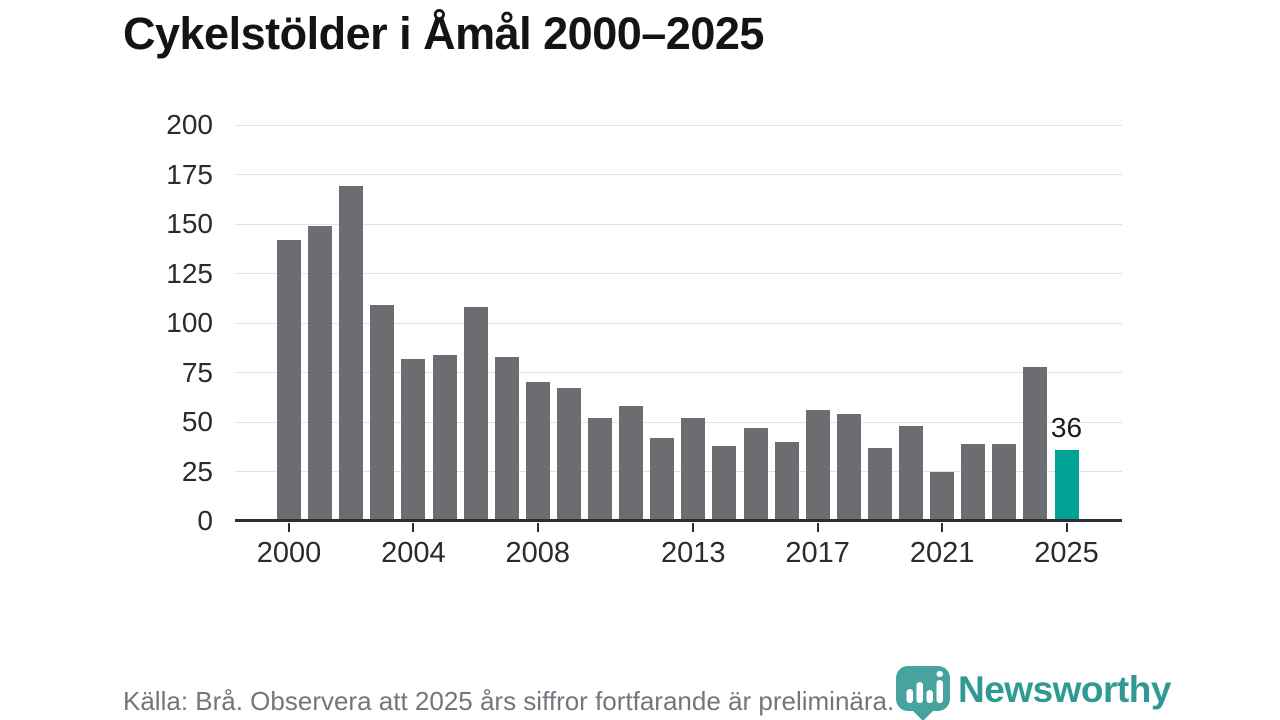 The width and height of the screenshot is (1280, 720). What do you see at coordinates (197, 372) in the screenshot?
I see `y-tick-label-75: 75` at bounding box center [197, 372].